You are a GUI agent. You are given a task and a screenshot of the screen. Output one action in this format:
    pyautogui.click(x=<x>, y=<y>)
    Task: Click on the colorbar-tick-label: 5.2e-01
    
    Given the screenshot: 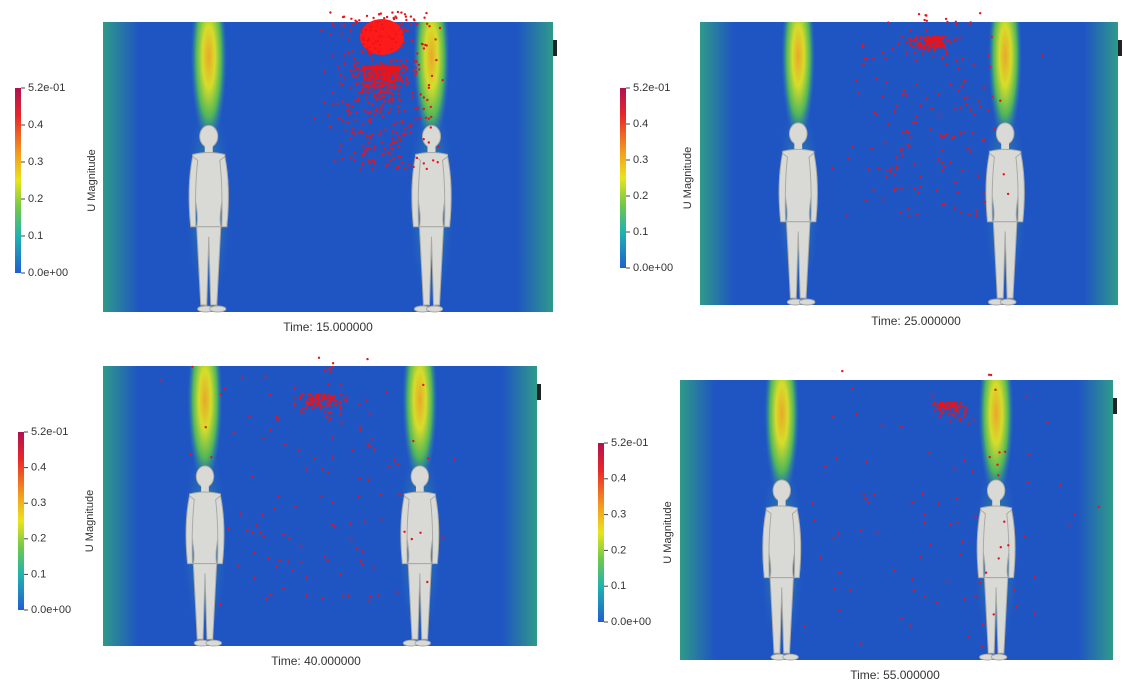 What is the action you would take?
    pyautogui.click(x=651, y=88)
    